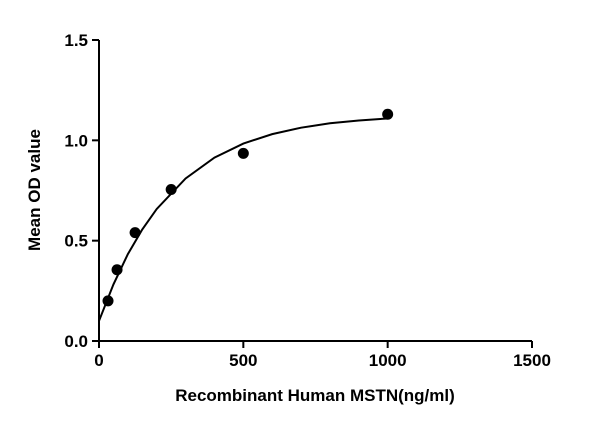 The height and width of the screenshot is (429, 600). I want to click on y-tick-label: 1.0, so click(76, 140).